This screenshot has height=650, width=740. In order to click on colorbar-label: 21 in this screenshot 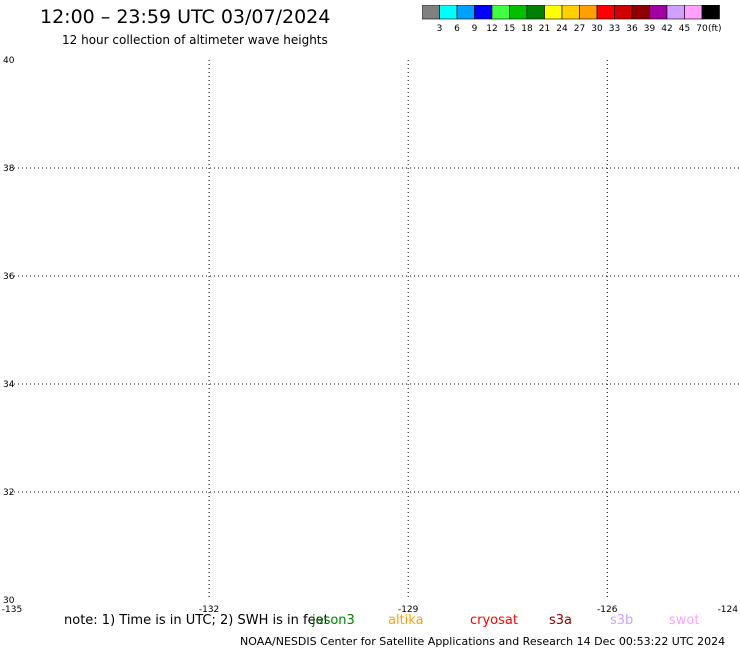, I will do `click(544, 29)`.